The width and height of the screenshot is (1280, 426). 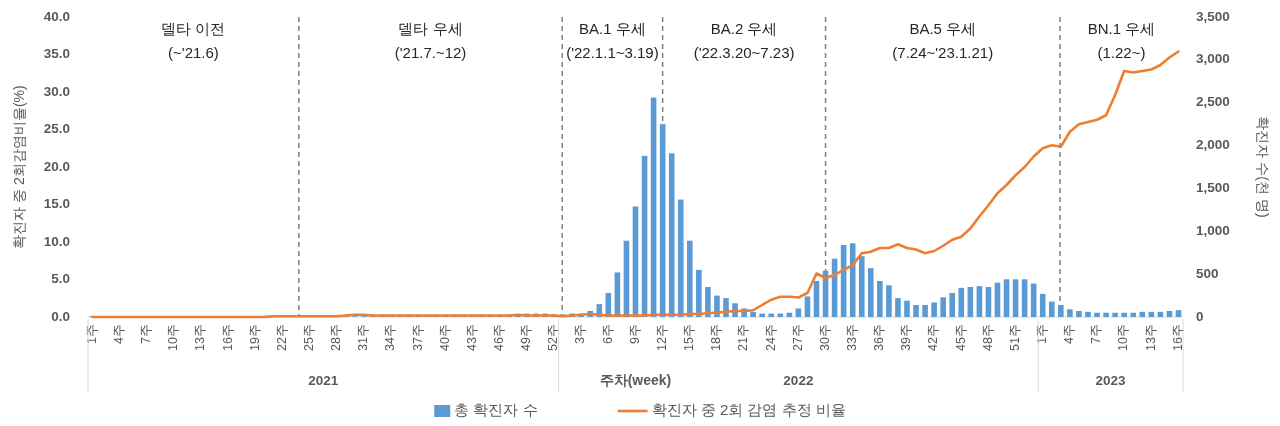 What do you see at coordinates (496, 409) in the screenshot?
I see `legend-label: 총 확진자 수` at bounding box center [496, 409].